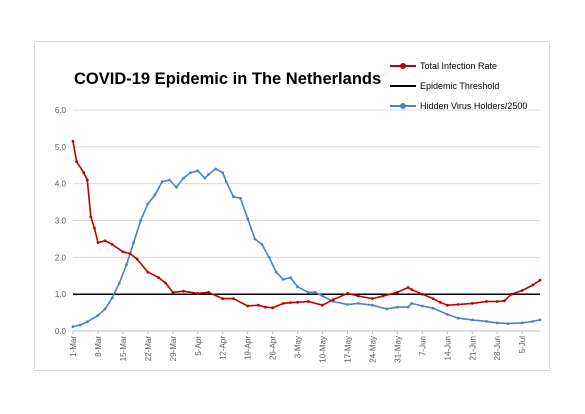 This screenshot has width=585, height=414. I want to click on y-tick-label: 2.0, so click(61, 257).